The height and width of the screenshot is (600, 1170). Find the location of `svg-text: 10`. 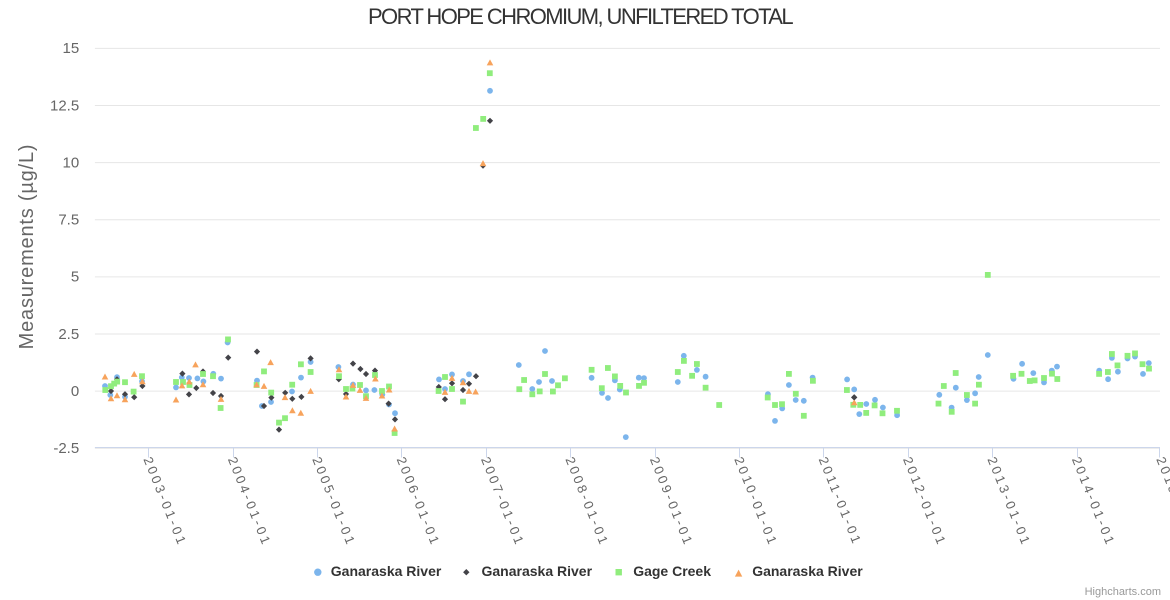

svg-text: 10 is located at coordinates (71, 162).